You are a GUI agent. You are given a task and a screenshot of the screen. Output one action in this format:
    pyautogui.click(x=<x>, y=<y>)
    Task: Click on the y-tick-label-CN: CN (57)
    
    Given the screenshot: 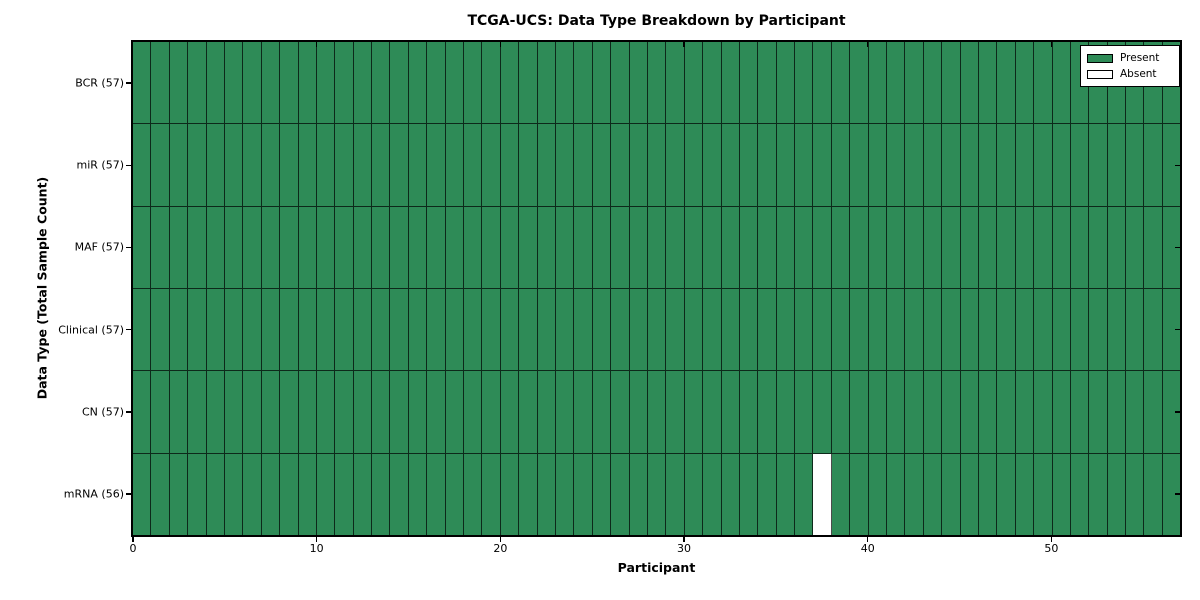 What is the action you would take?
    pyautogui.click(x=103, y=412)
    